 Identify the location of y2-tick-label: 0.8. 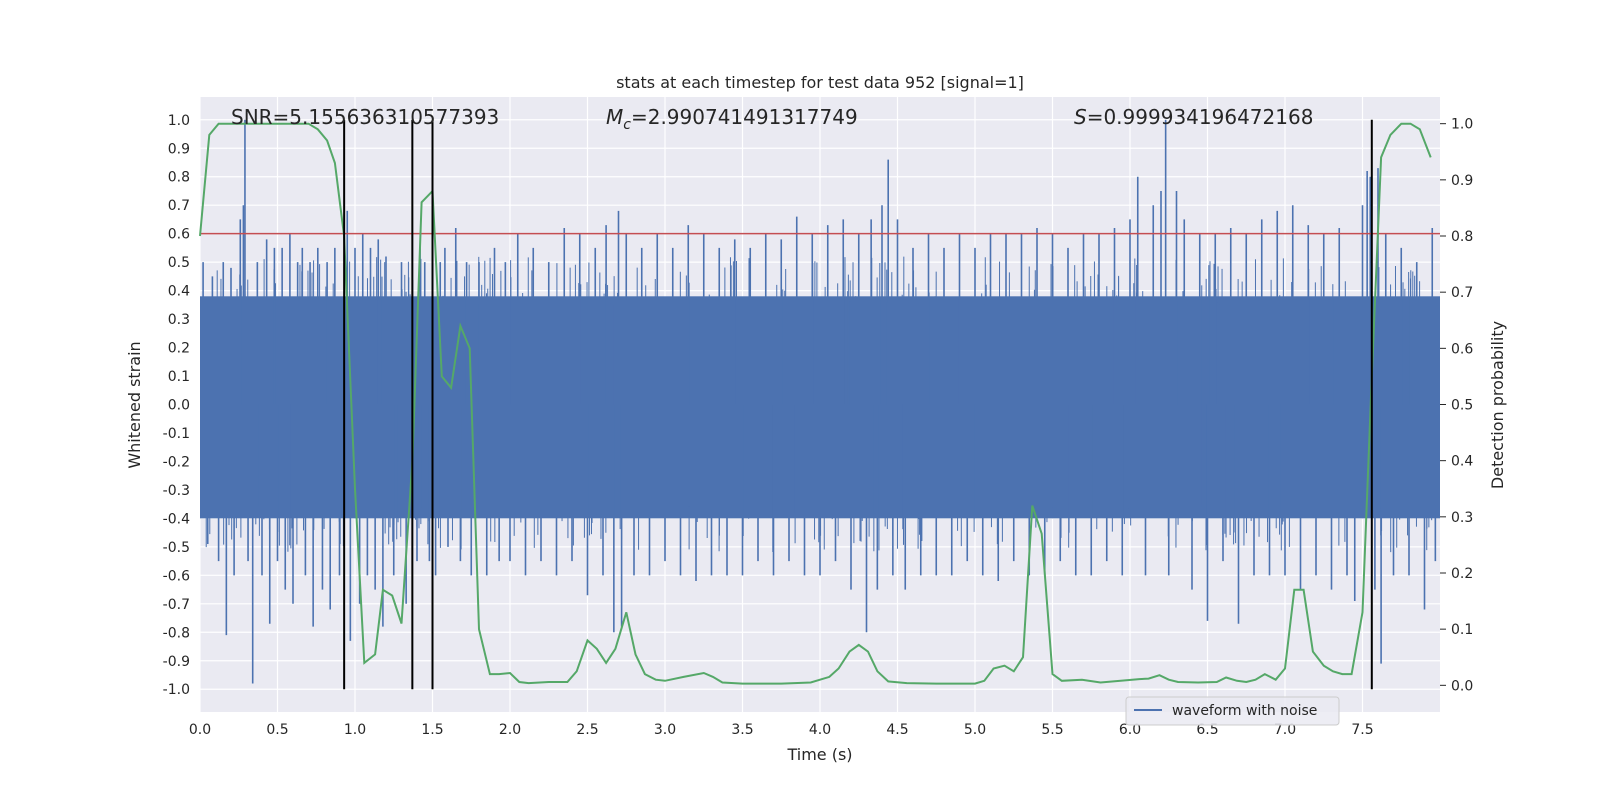
(1462, 237).